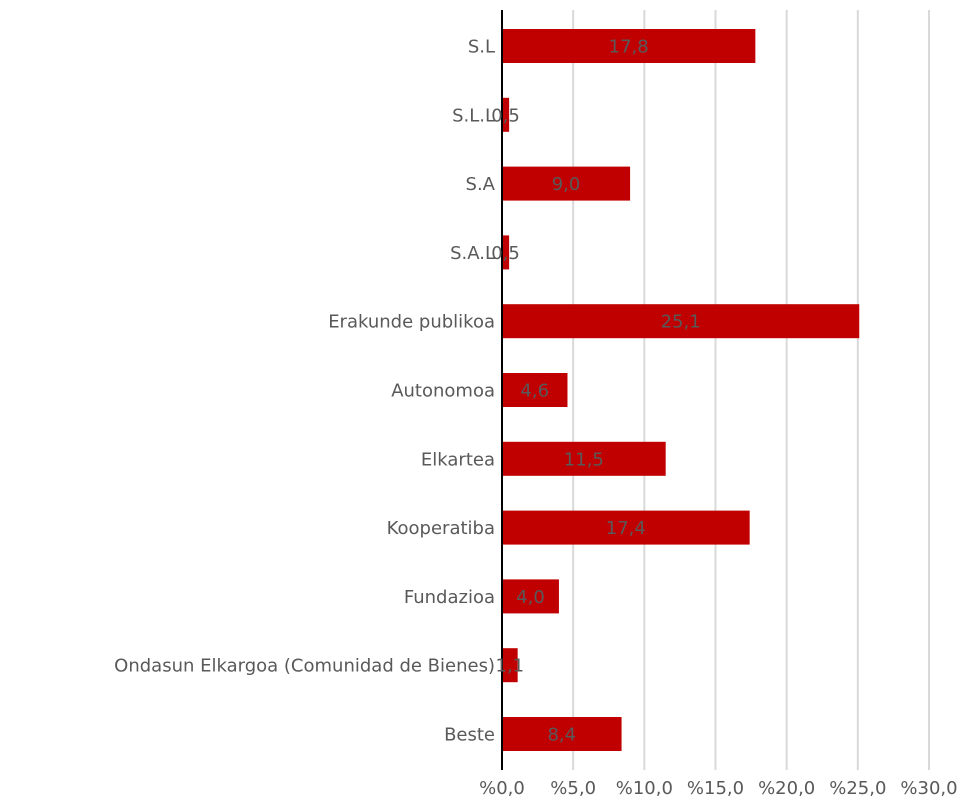 The height and width of the screenshot is (800, 966). Describe the element at coordinates (928, 788) in the screenshot. I see `x-tick-label: %30,0` at that location.